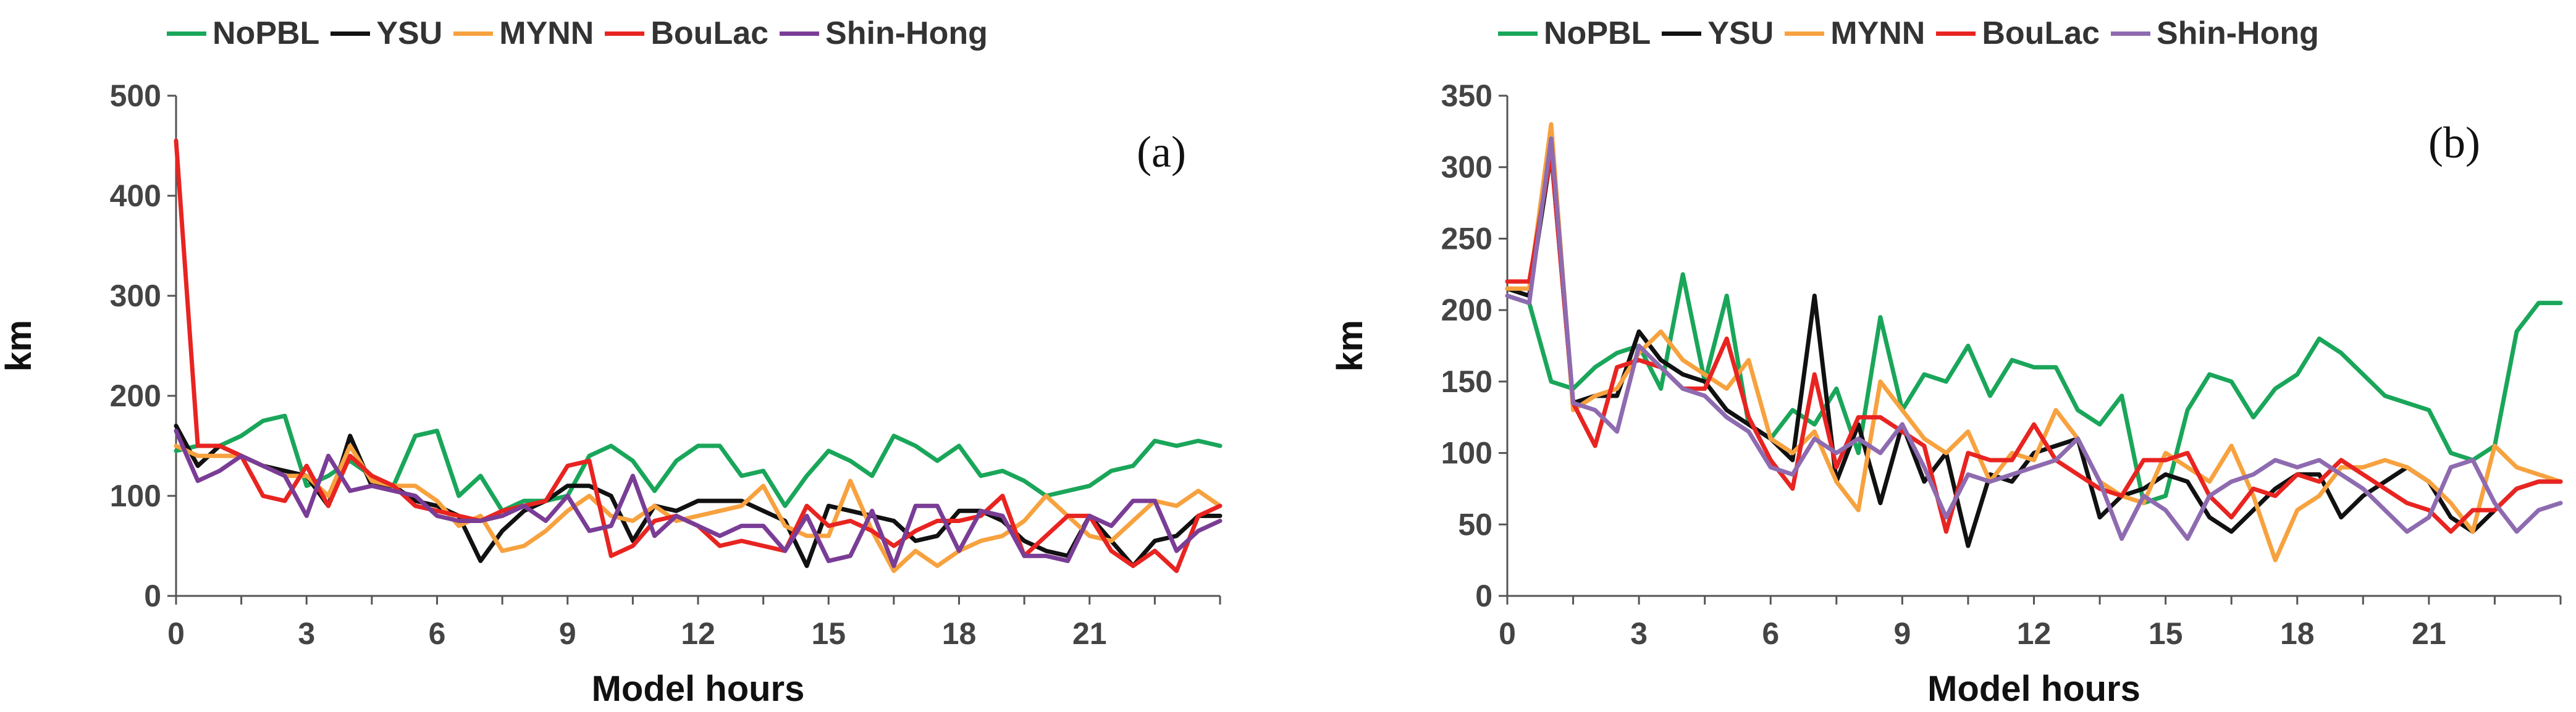  I want to click on y-tick-label: 400, so click(135, 195).